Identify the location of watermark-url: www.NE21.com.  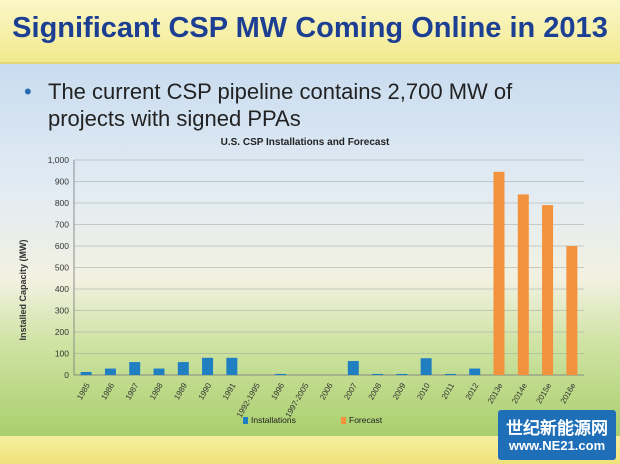
(557, 445).